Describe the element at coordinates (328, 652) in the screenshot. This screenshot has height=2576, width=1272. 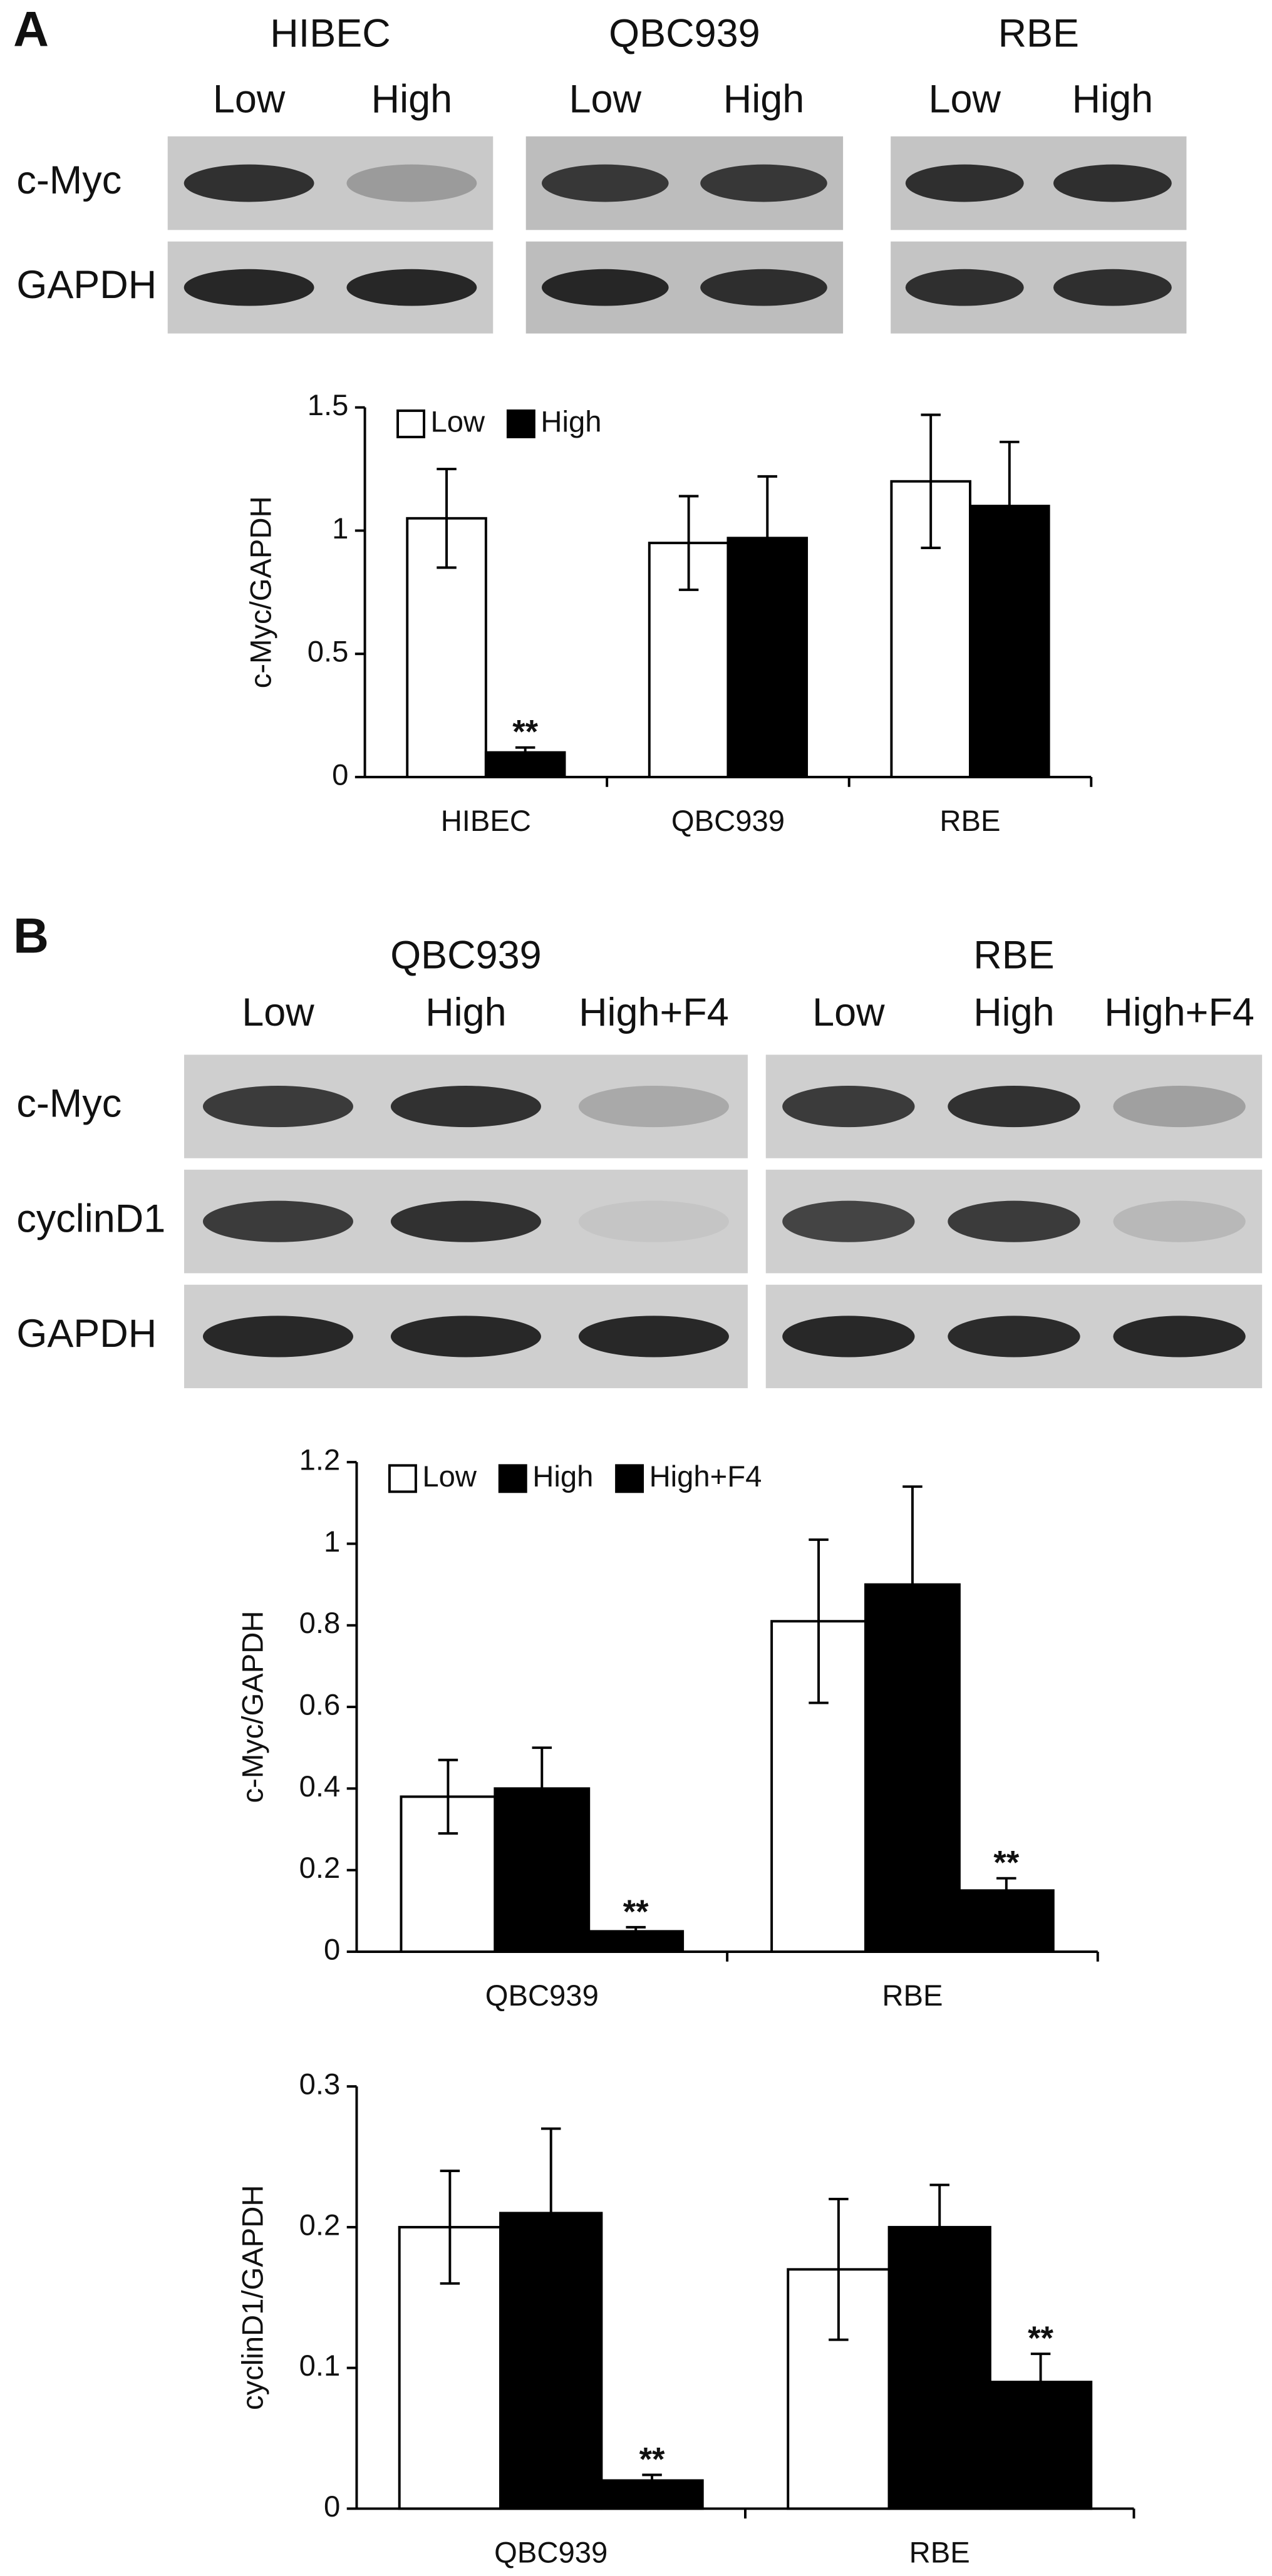
I see `y-tick-label: 0.5` at that location.